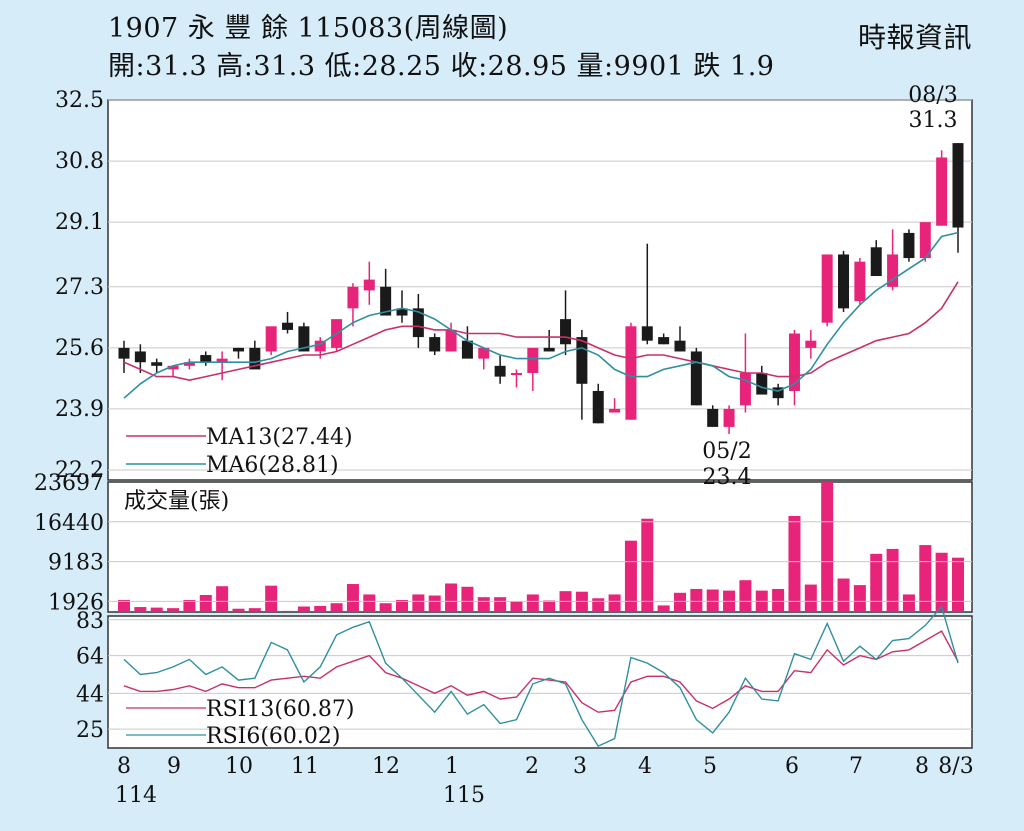 This screenshot has height=831, width=1024. What do you see at coordinates (386, 766) in the screenshot?
I see `x-tick-label: 12` at bounding box center [386, 766].